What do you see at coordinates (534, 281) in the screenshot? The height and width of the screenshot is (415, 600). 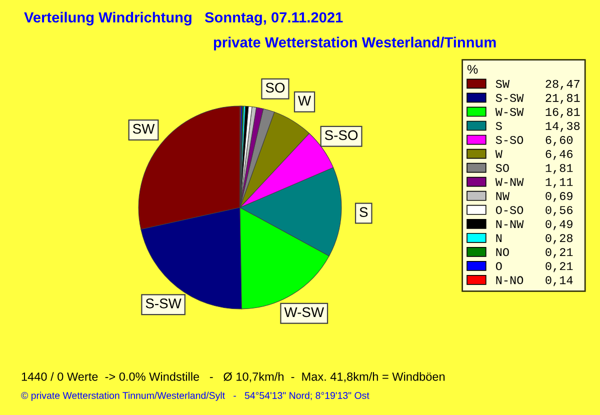 I see `legend-label: N-NO 0,14` at bounding box center [534, 281].